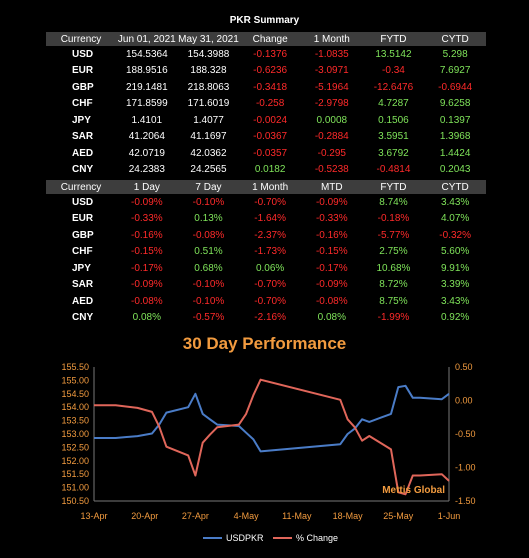  Describe the element at coordinates (75, 421) in the screenshot. I see `left-axis-tick-label: 153.50` at that location.